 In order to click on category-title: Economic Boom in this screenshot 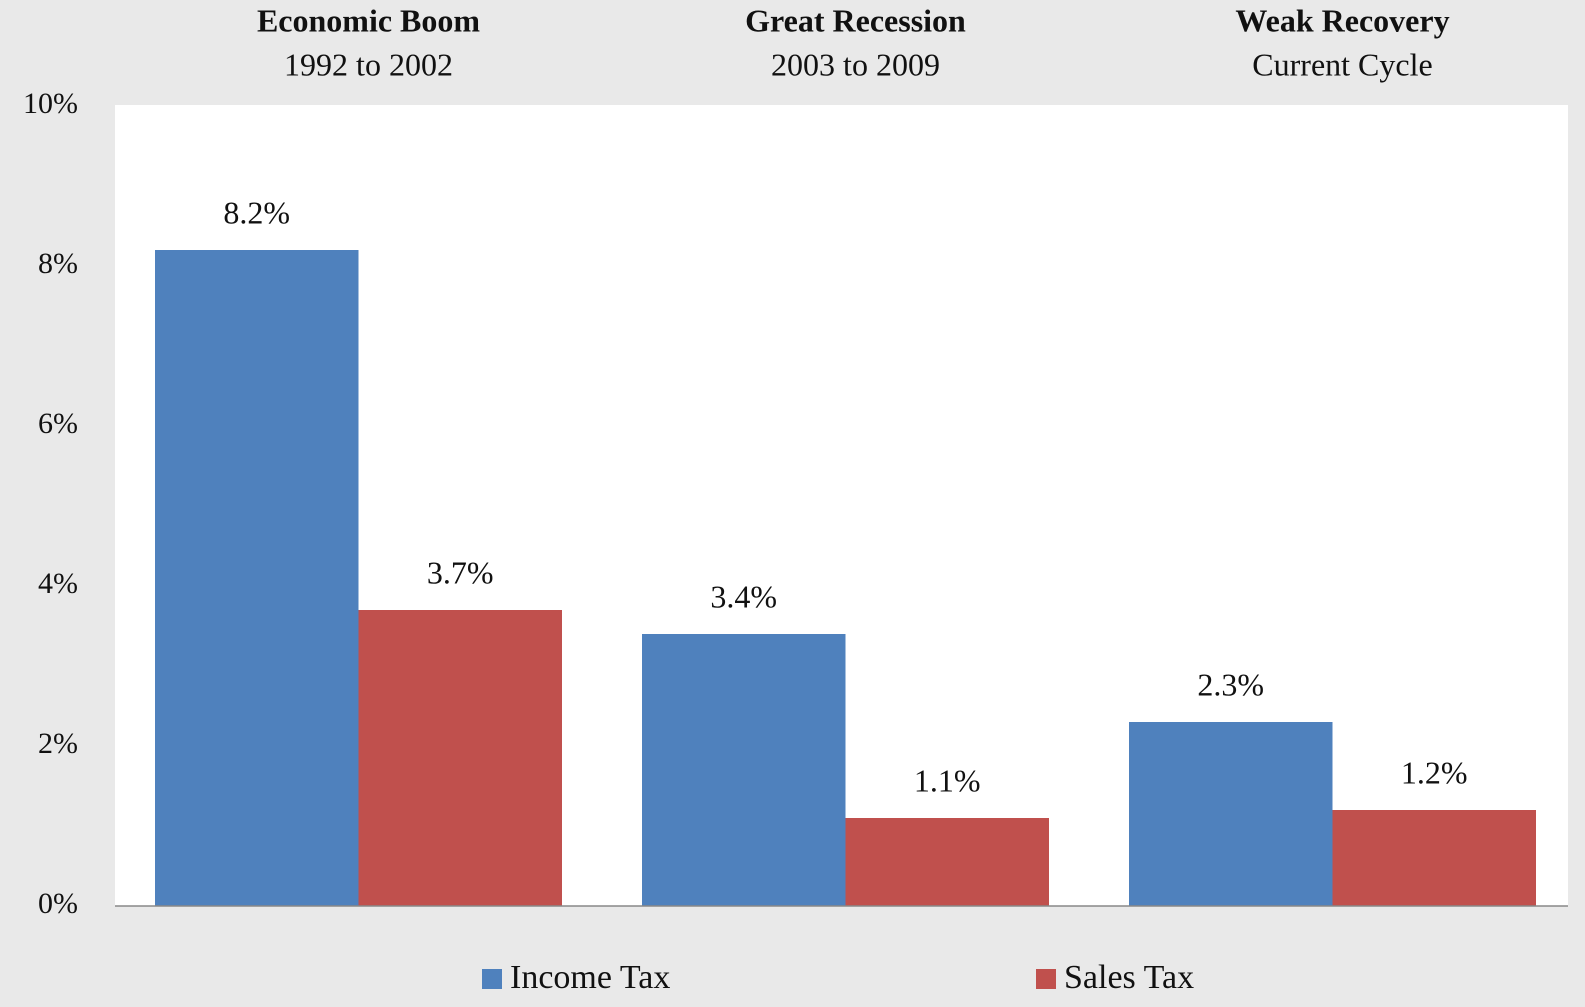, I will do `click(368, 20)`.